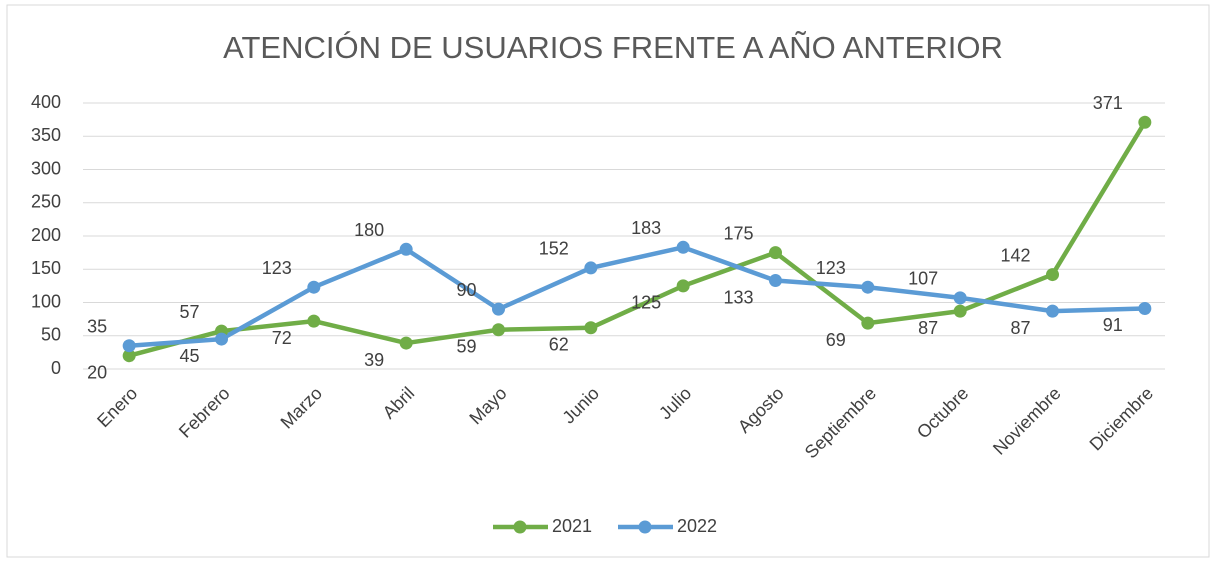 The image size is (1217, 562). Describe the element at coordinates (466, 347) in the screenshot. I see `data-label: 59` at that location.